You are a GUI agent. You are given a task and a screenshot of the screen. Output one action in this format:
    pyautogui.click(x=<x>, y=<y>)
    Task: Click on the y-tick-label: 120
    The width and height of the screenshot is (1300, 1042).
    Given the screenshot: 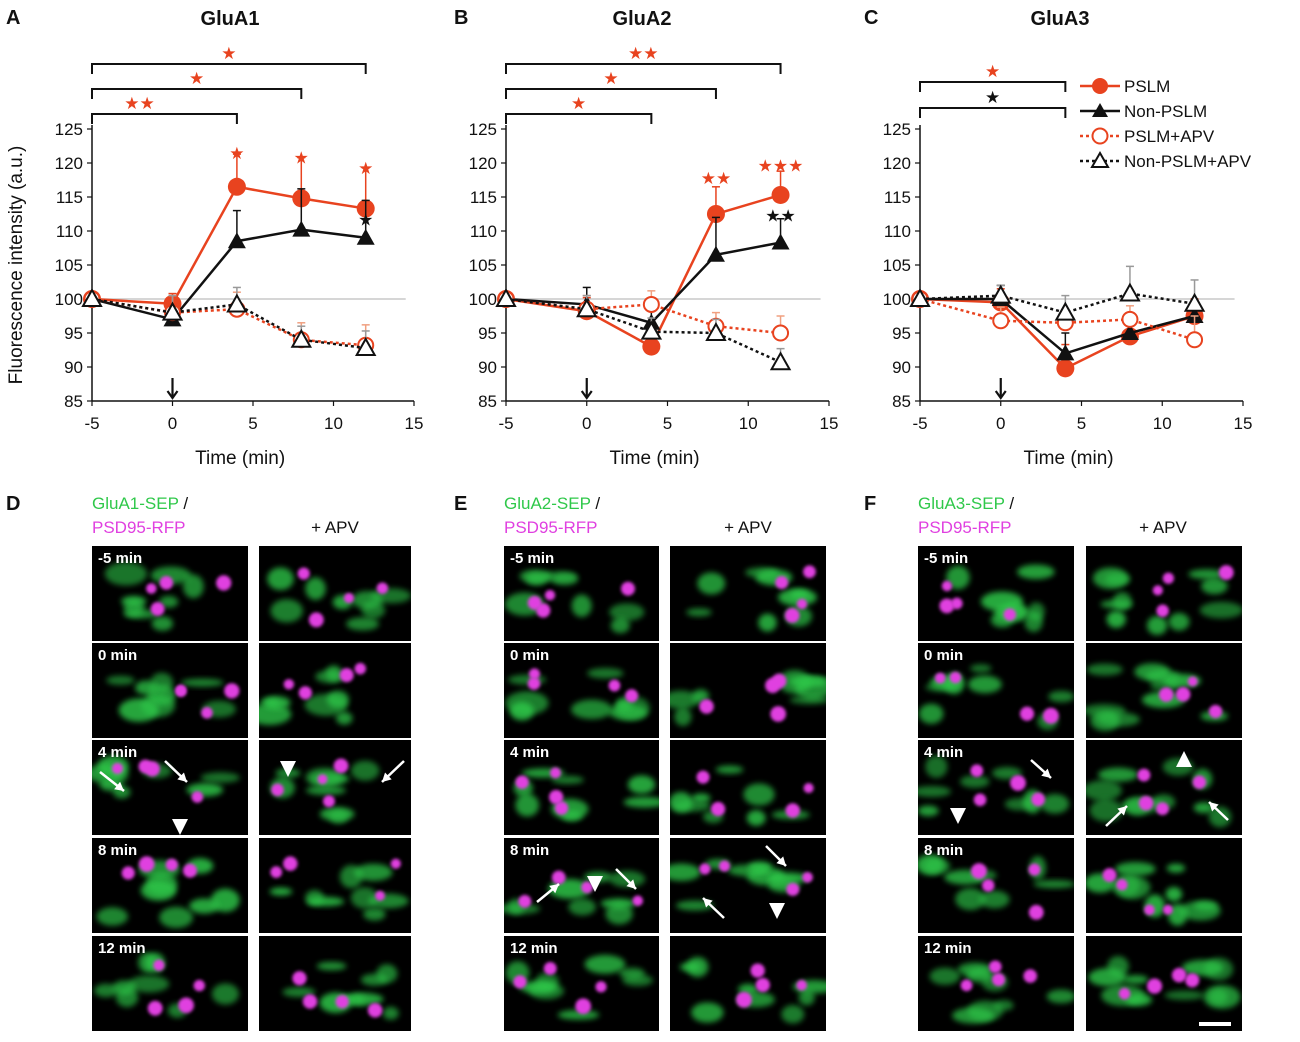 What is the action you would take?
    pyautogui.click(x=483, y=163)
    